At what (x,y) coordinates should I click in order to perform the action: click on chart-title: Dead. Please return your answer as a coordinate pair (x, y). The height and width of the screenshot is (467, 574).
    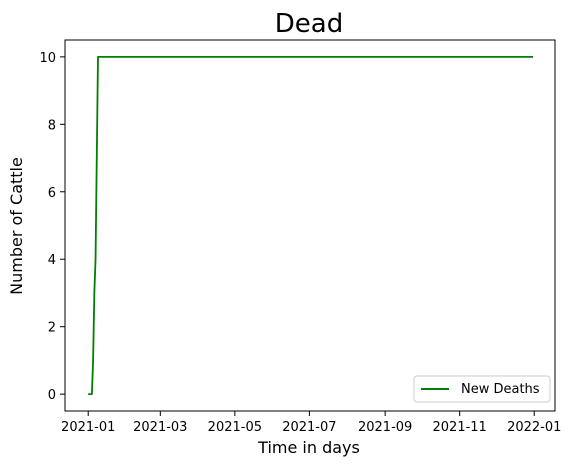
    Looking at the image, I should click on (309, 24).